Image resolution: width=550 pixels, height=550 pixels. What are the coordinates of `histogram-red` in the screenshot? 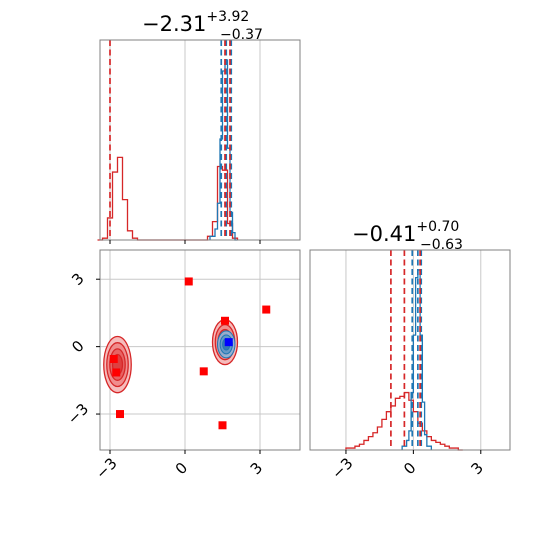 It's located at (168, 198).